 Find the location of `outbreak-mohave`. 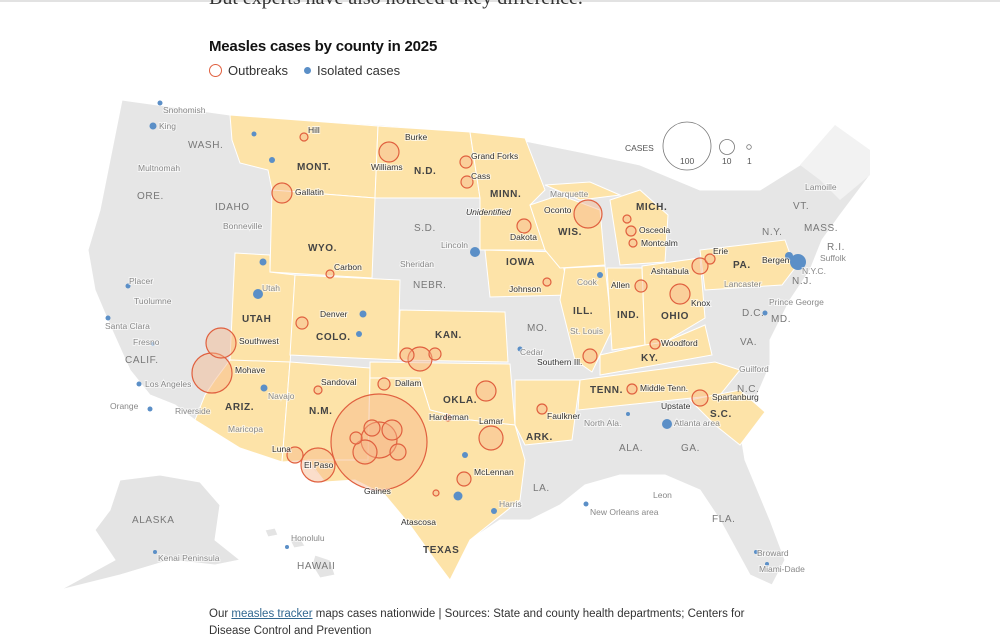

outbreak-mohave is located at coordinates (212, 373).